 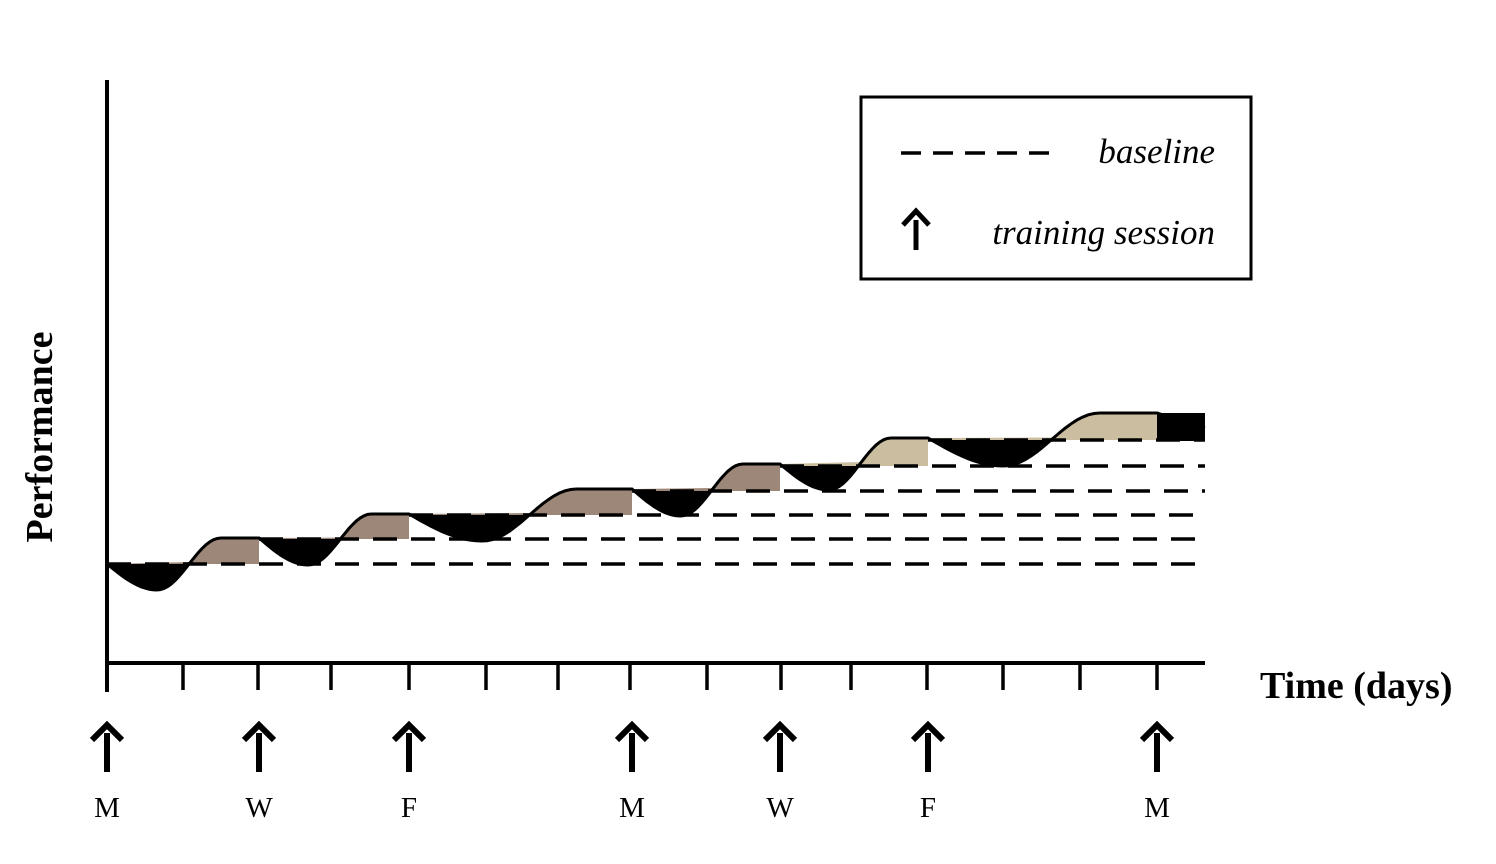 I want to click on legend: baseline training session, so click(x=1056, y=188).